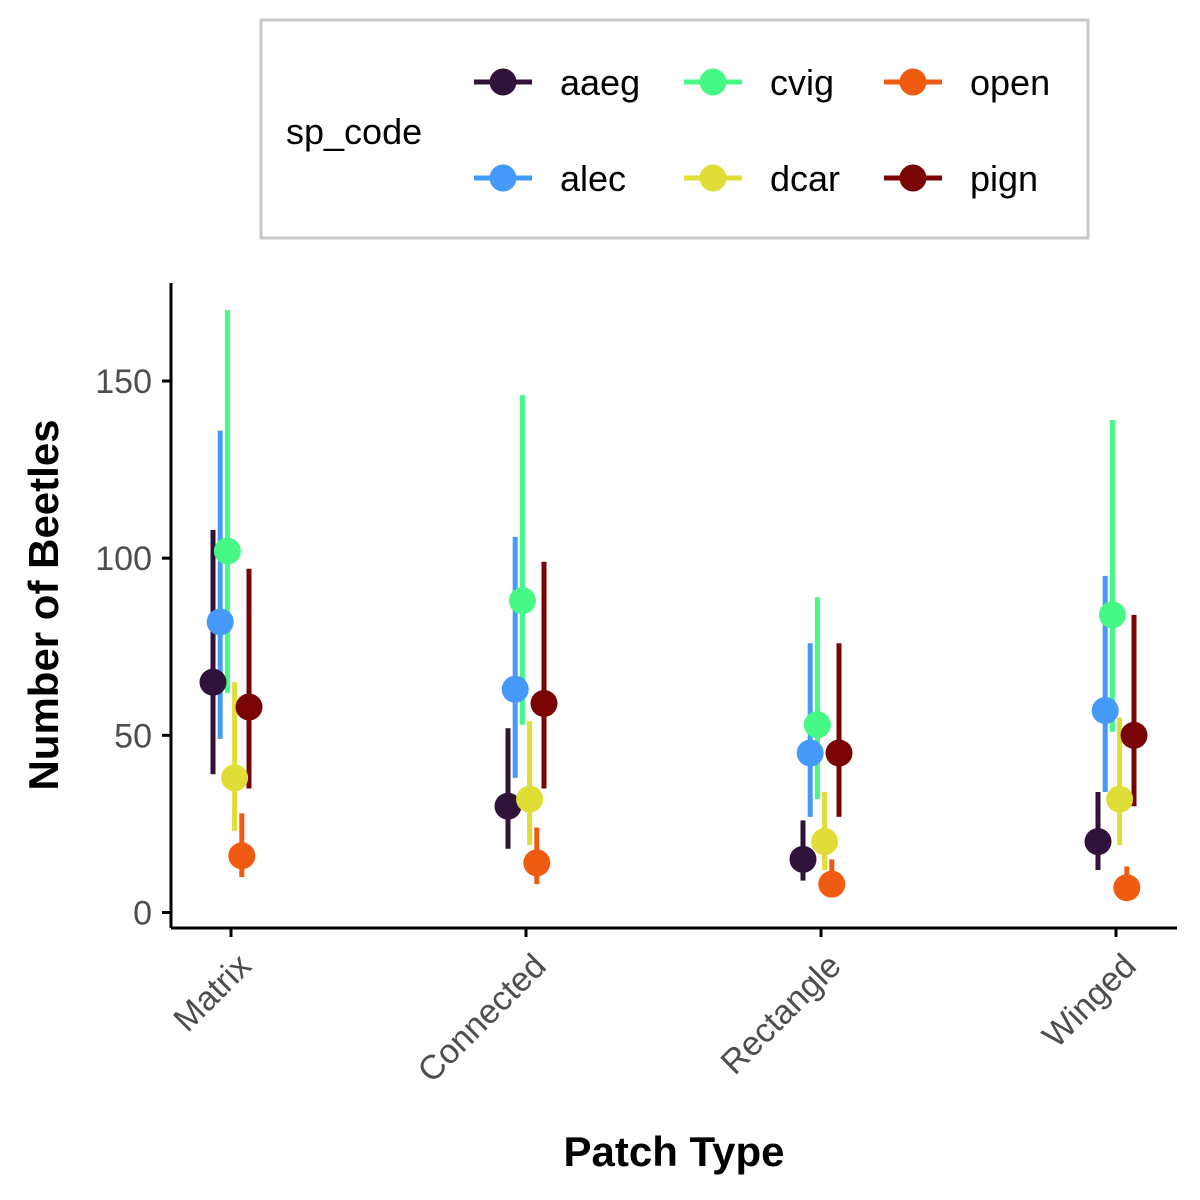 The width and height of the screenshot is (1200, 1200). I want to click on legend: sp_code aaeg alec cvig dcar open pign, so click(674, 129).